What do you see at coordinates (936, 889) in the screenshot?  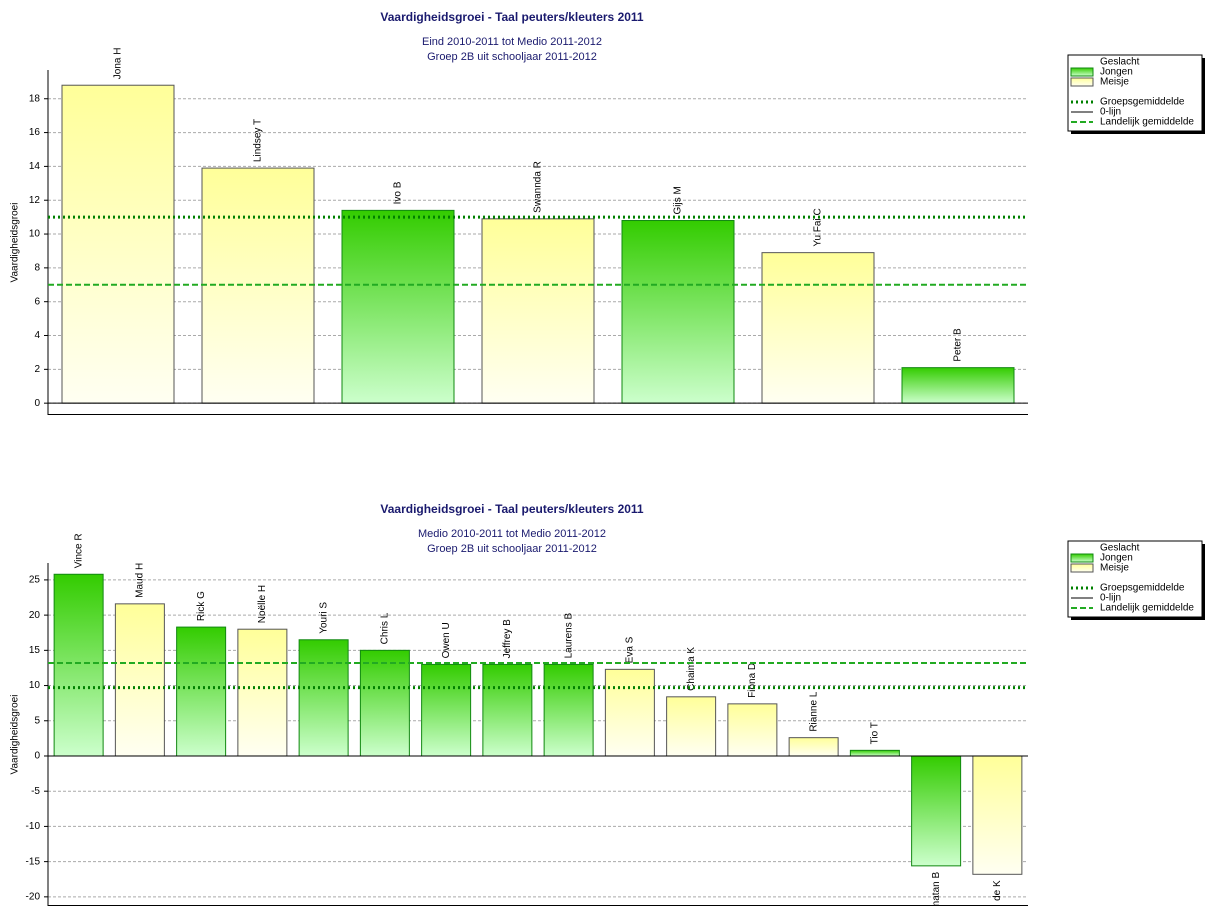 I see `bar-name-label: natan B` at bounding box center [936, 889].